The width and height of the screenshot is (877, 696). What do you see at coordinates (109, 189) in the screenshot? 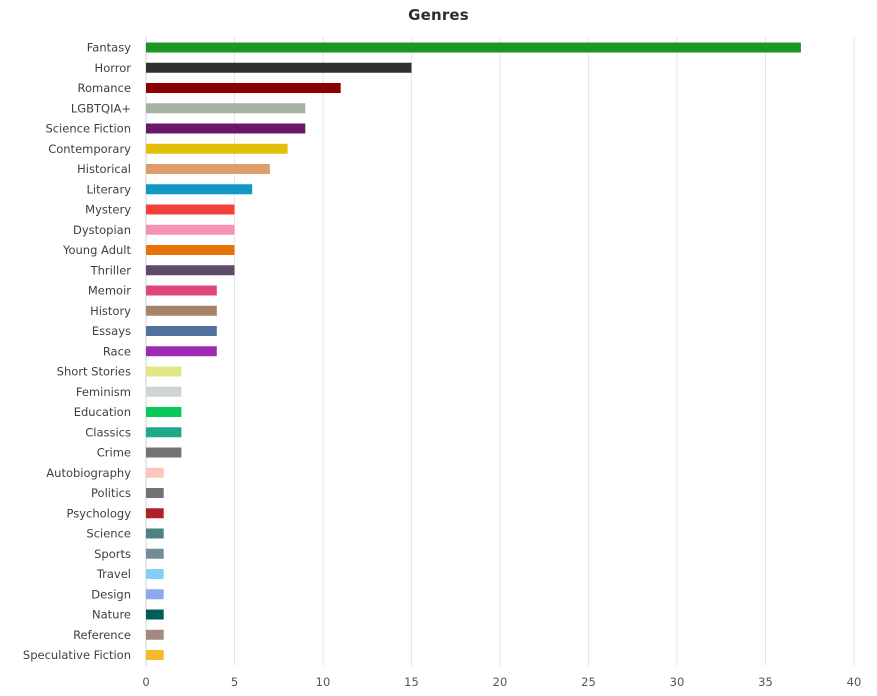
I see `category-label: Literary` at bounding box center [109, 189].